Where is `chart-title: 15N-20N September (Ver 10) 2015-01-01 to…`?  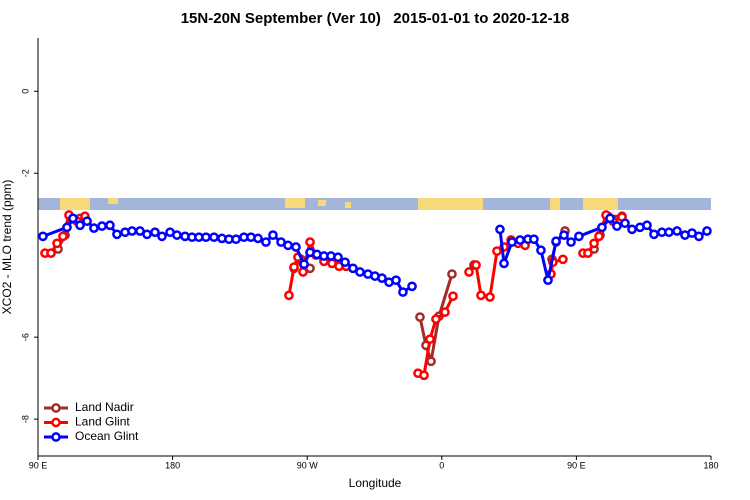 chart-title: 15N-20N September (Ver 10) 2015-01-01 to… is located at coordinates (375, 18).